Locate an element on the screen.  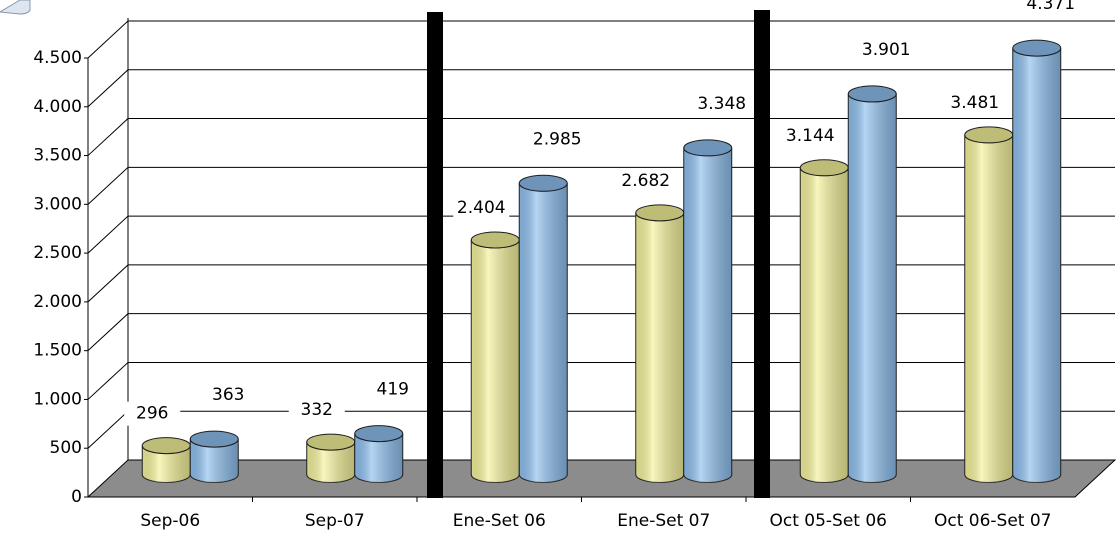
x-tick-label: Oct 05-Set 06 is located at coordinates (828, 521).